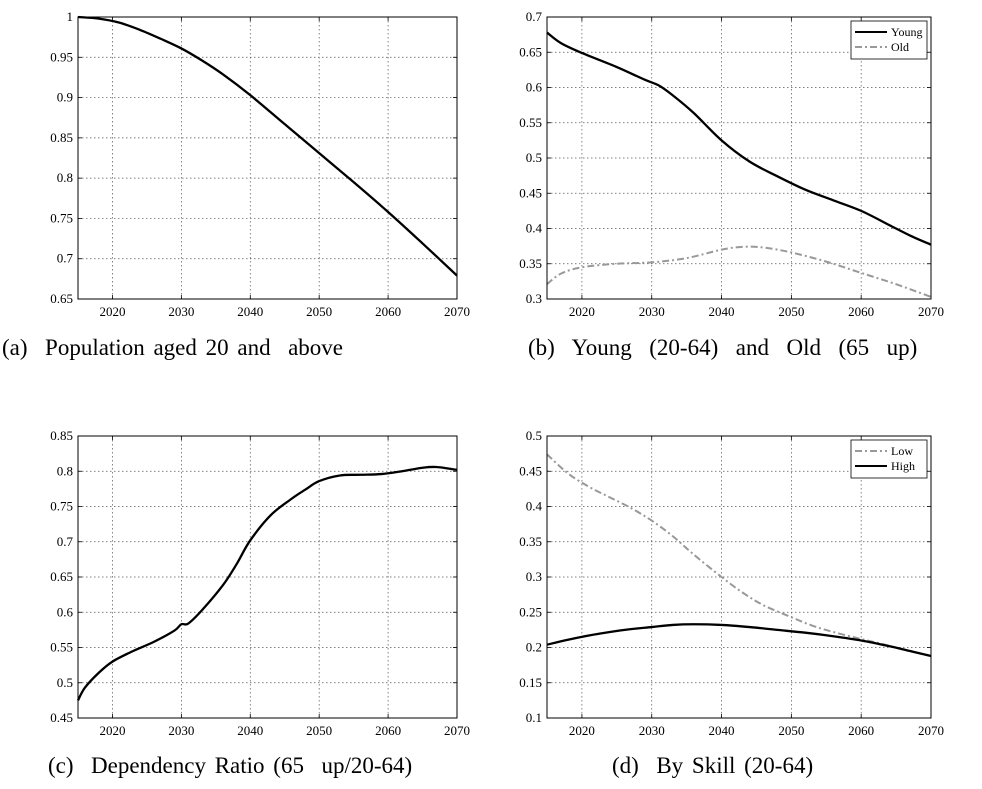  I want to click on caption-c: (c) Dependency Ratio (65 up/20-64), so click(230, 765).